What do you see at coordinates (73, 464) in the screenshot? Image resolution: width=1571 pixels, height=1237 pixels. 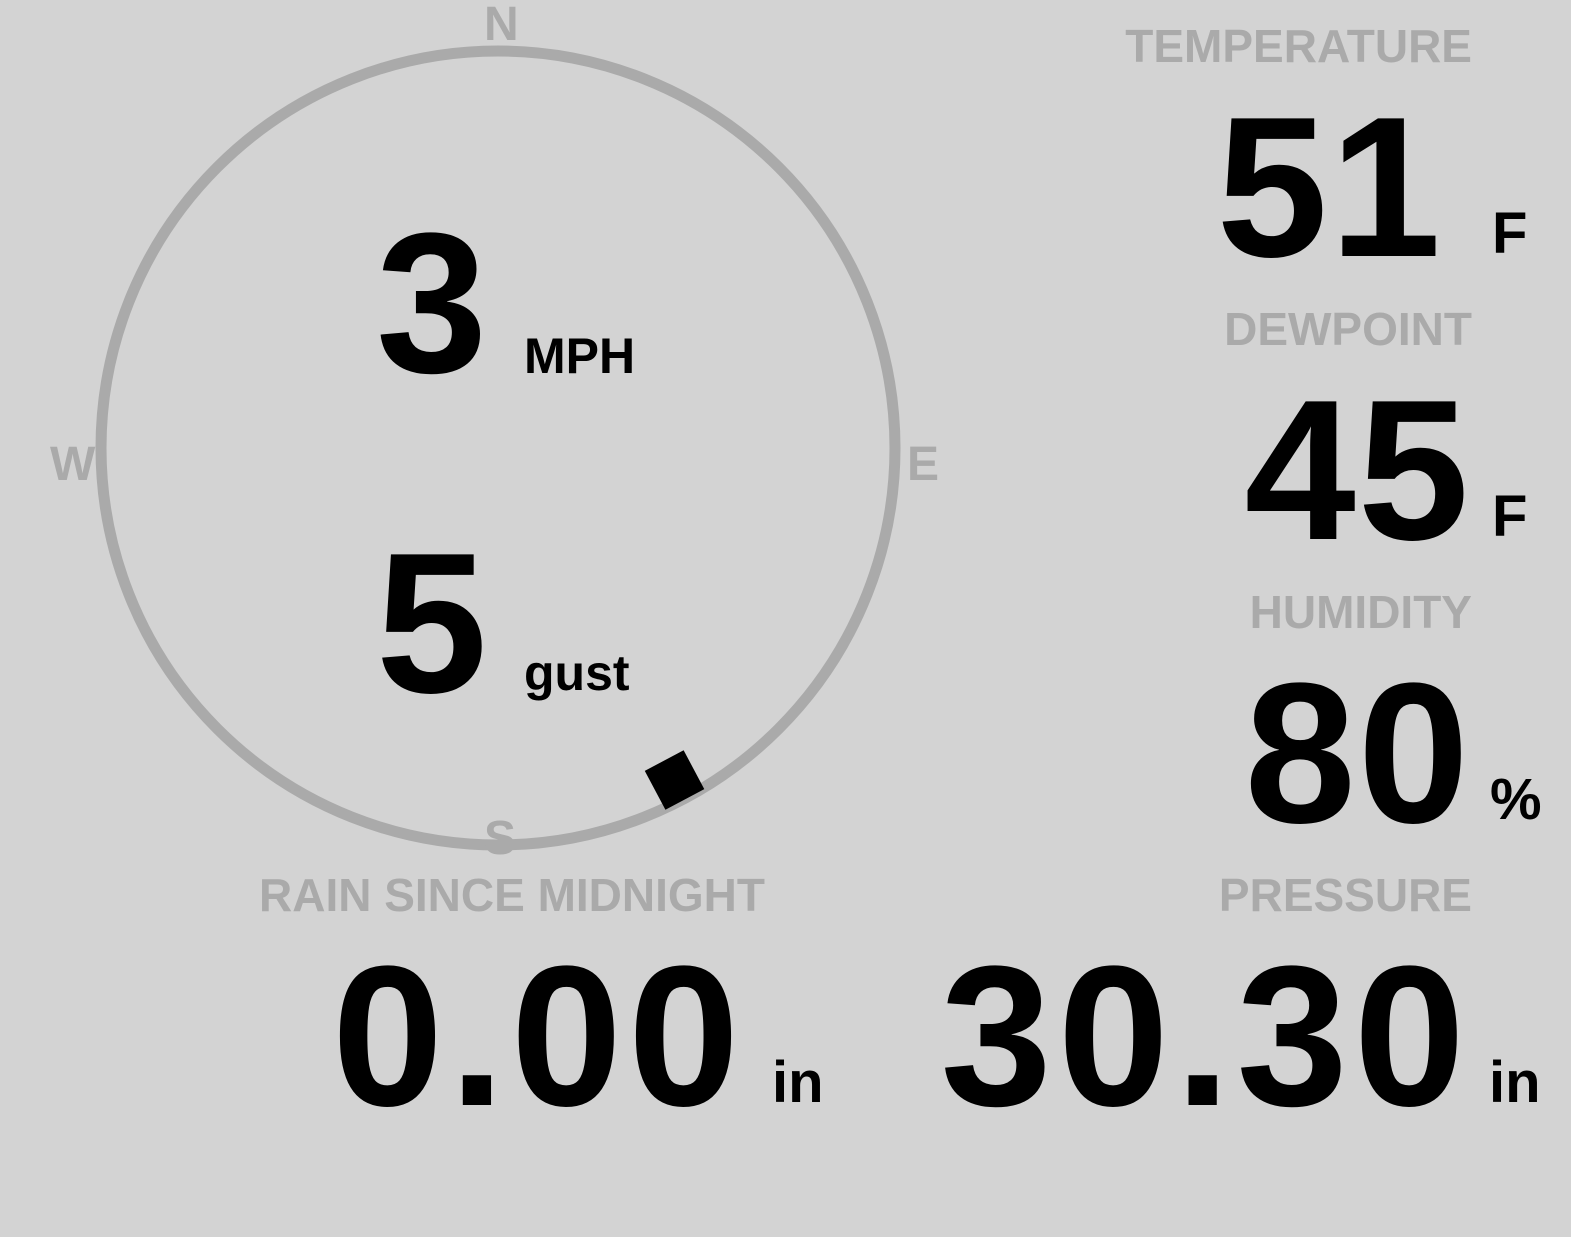 I see `compass-west-label: W` at bounding box center [73, 464].